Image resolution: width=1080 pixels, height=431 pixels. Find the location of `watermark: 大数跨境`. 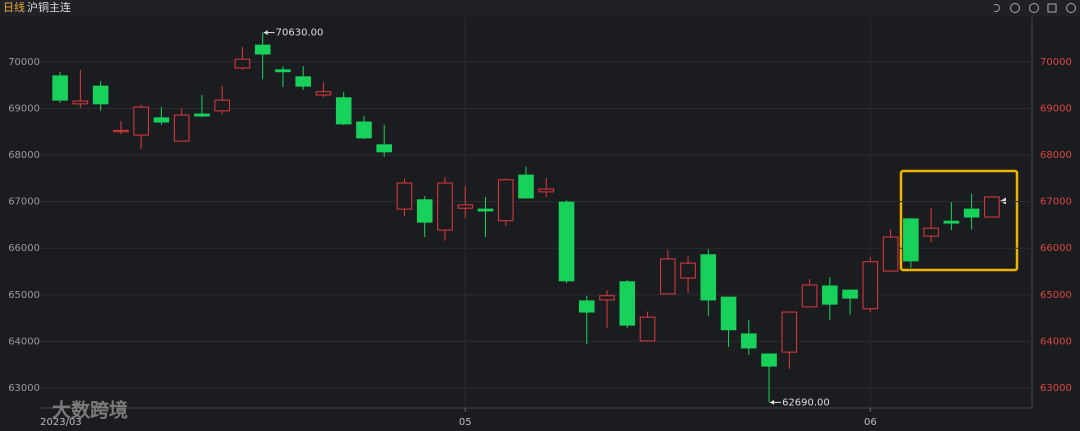

watermark: 大数跨境 is located at coordinates (90, 410).